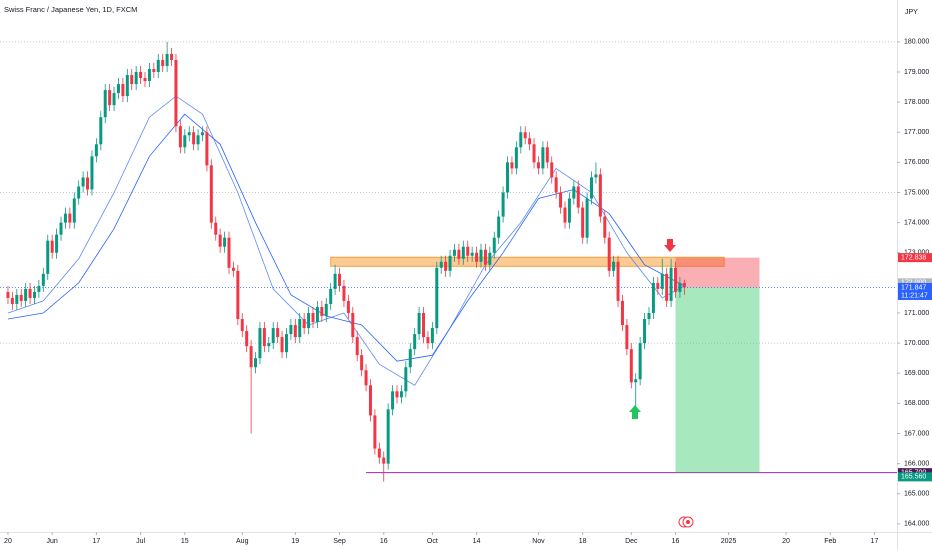 The height and width of the screenshot is (550, 932). What do you see at coordinates (916, 162) in the screenshot?
I see `y-tick-label: 176.000` at bounding box center [916, 162].